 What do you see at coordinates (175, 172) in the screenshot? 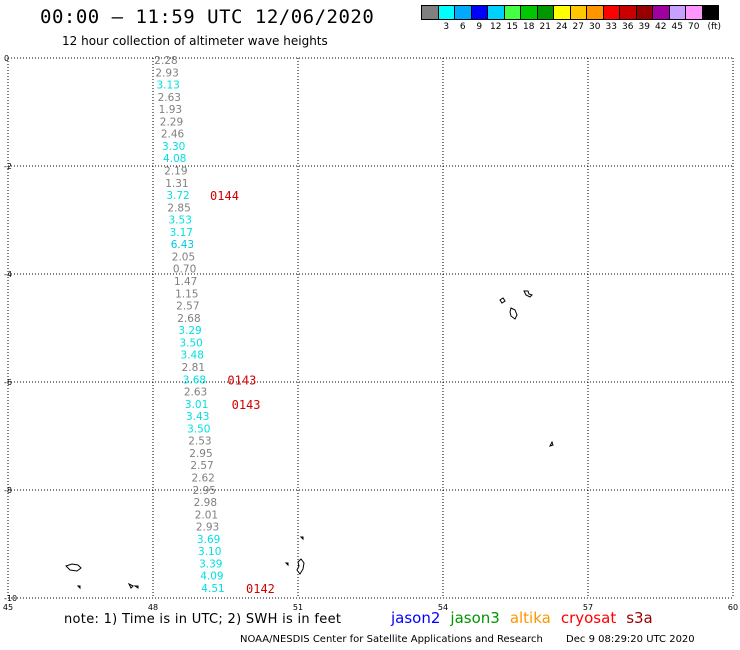
I see `swh-value: 2.19` at bounding box center [175, 172].